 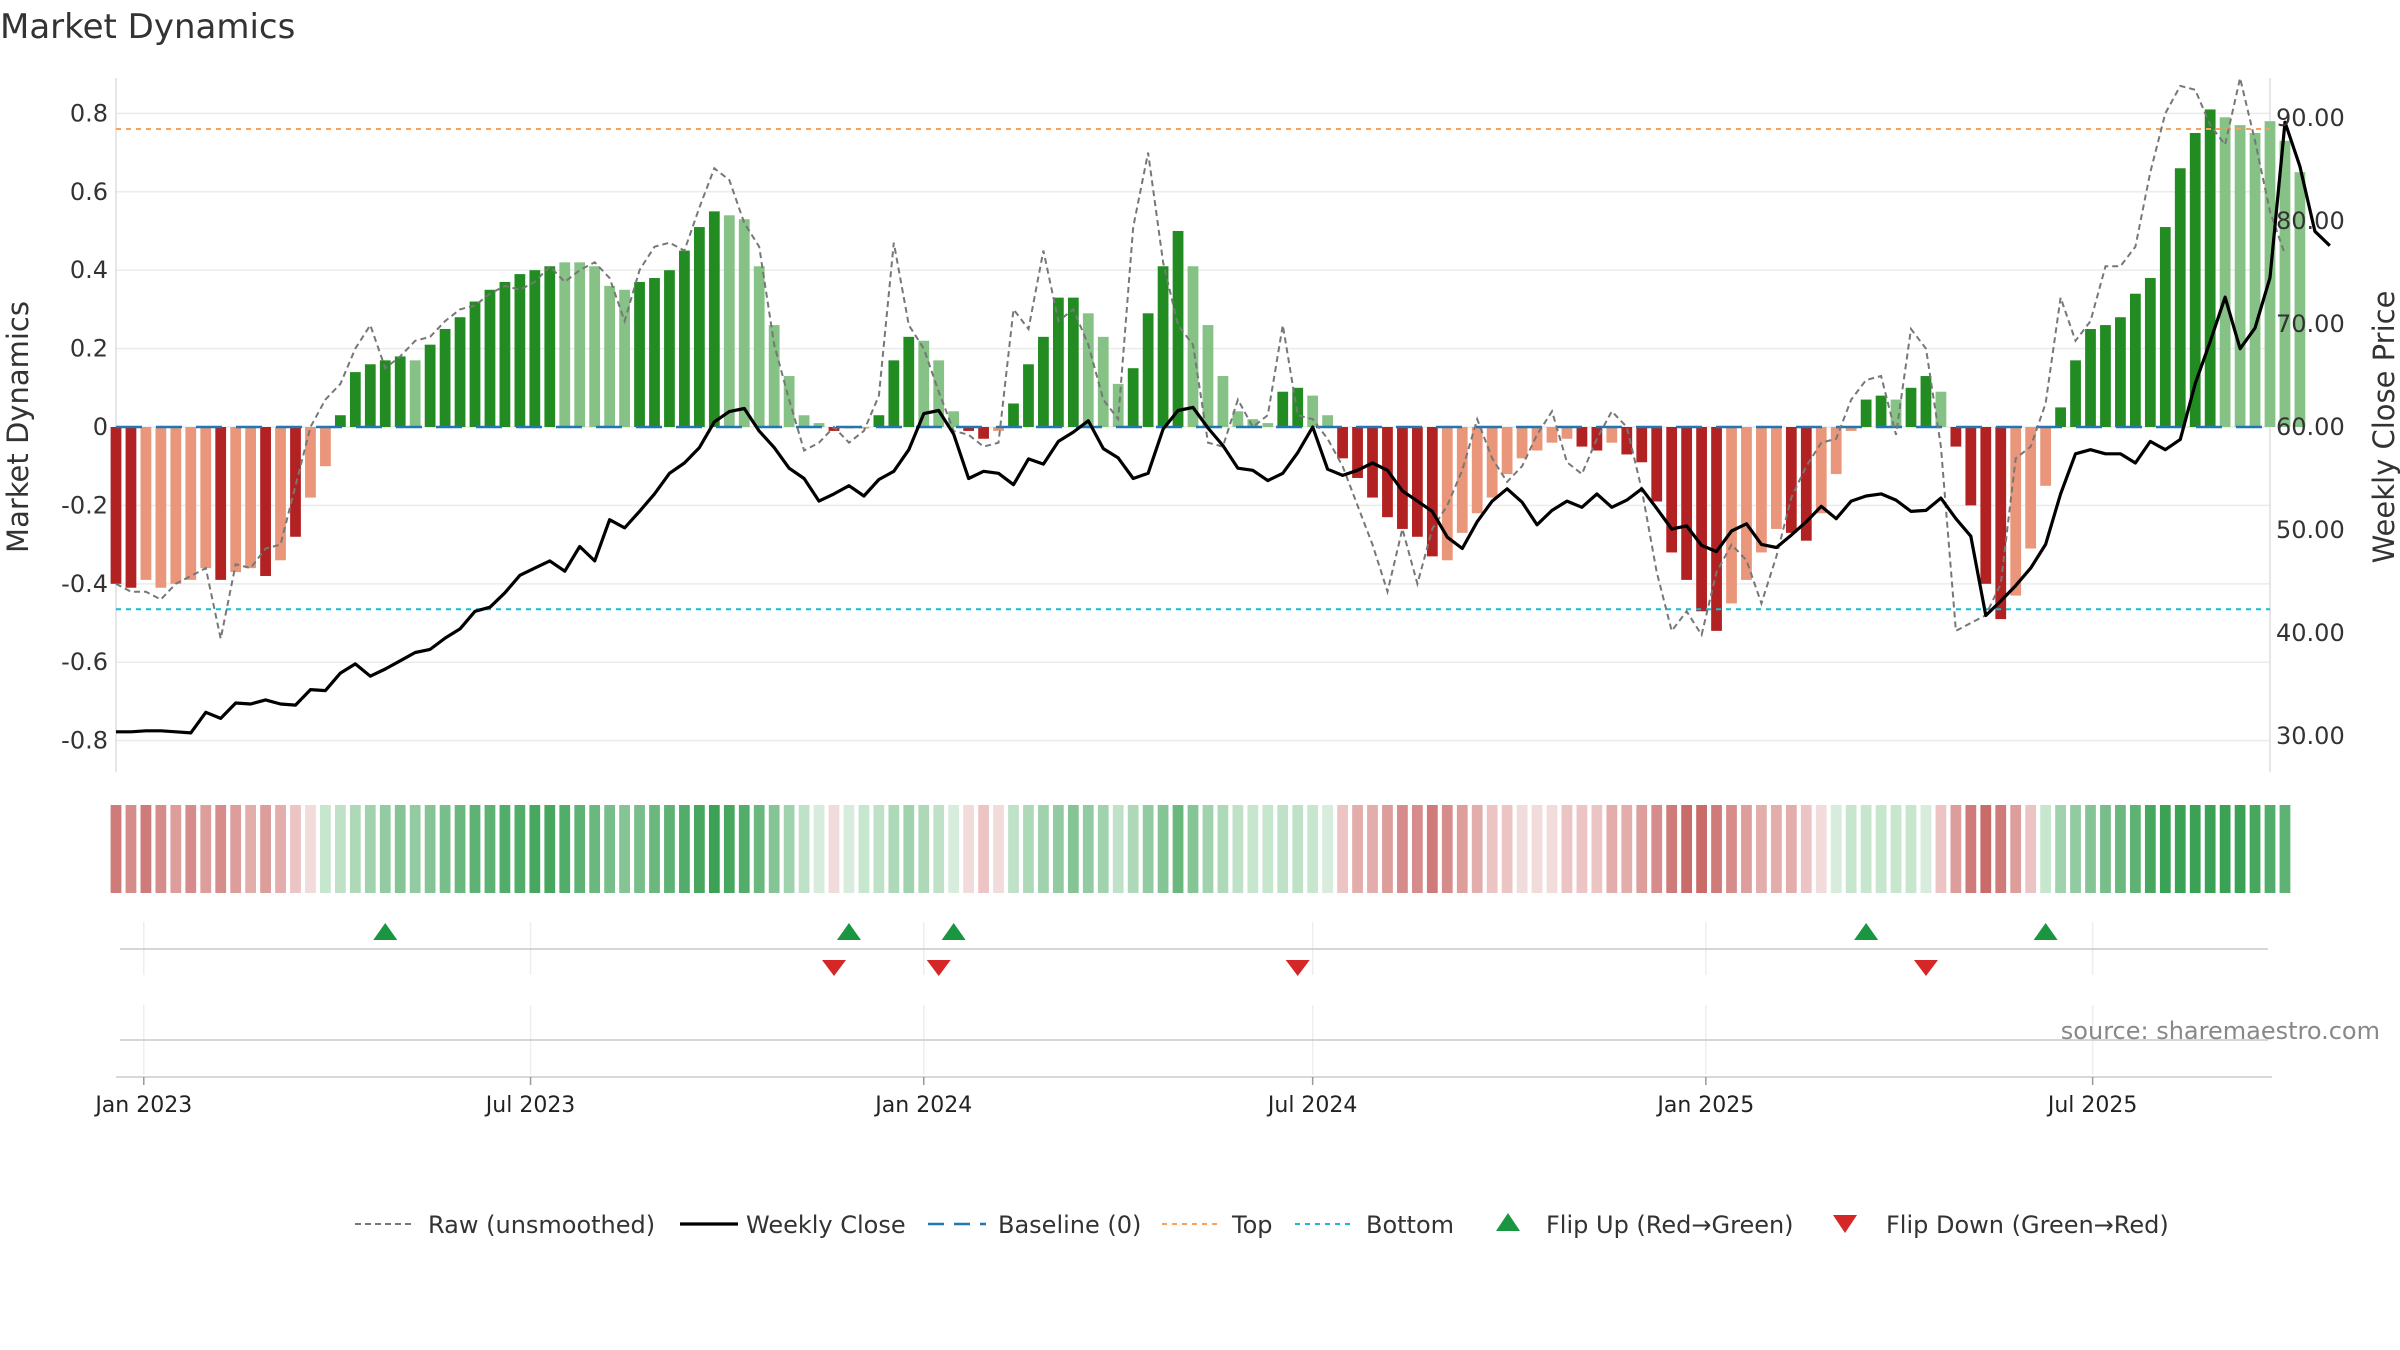 What do you see at coordinates (2310, 324) in the screenshot?
I see `right-tick-label: 70.00` at bounding box center [2310, 324].